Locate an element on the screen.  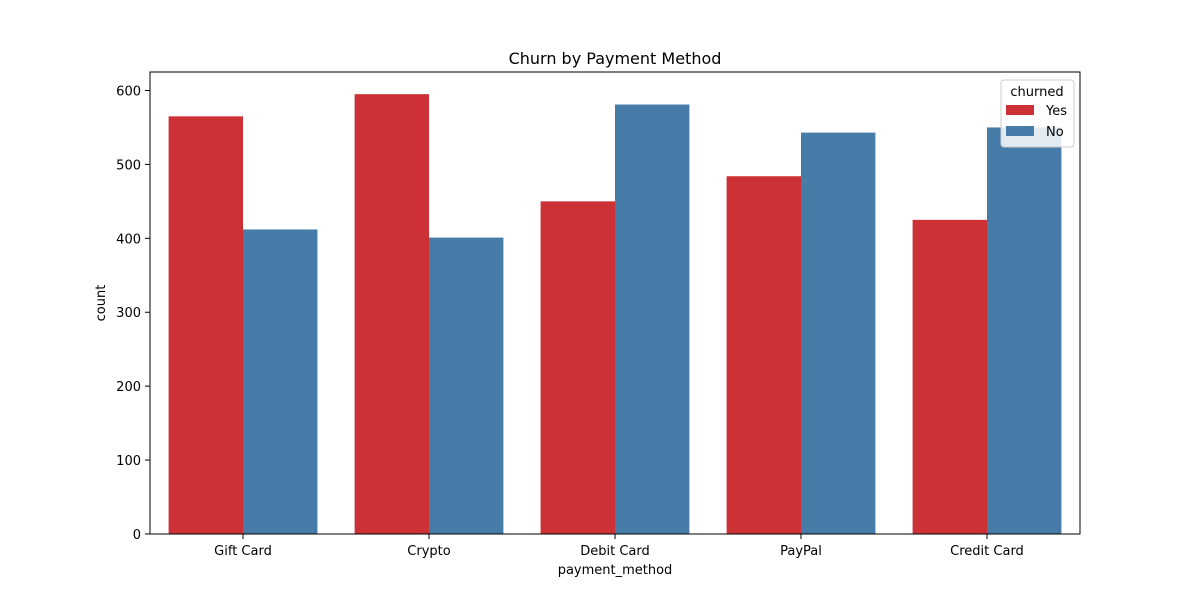
y-tick-label: 200 is located at coordinates (128, 387).